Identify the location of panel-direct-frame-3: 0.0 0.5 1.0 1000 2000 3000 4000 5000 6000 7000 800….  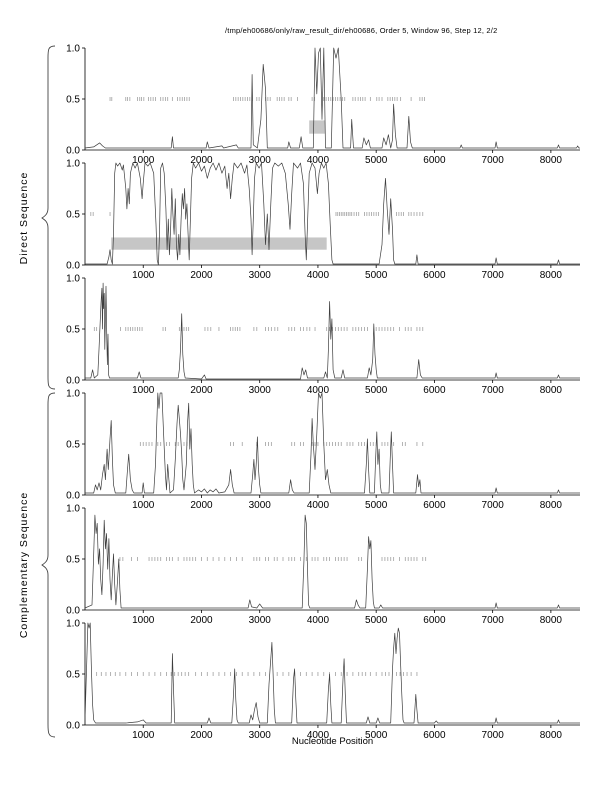
(323, 335).